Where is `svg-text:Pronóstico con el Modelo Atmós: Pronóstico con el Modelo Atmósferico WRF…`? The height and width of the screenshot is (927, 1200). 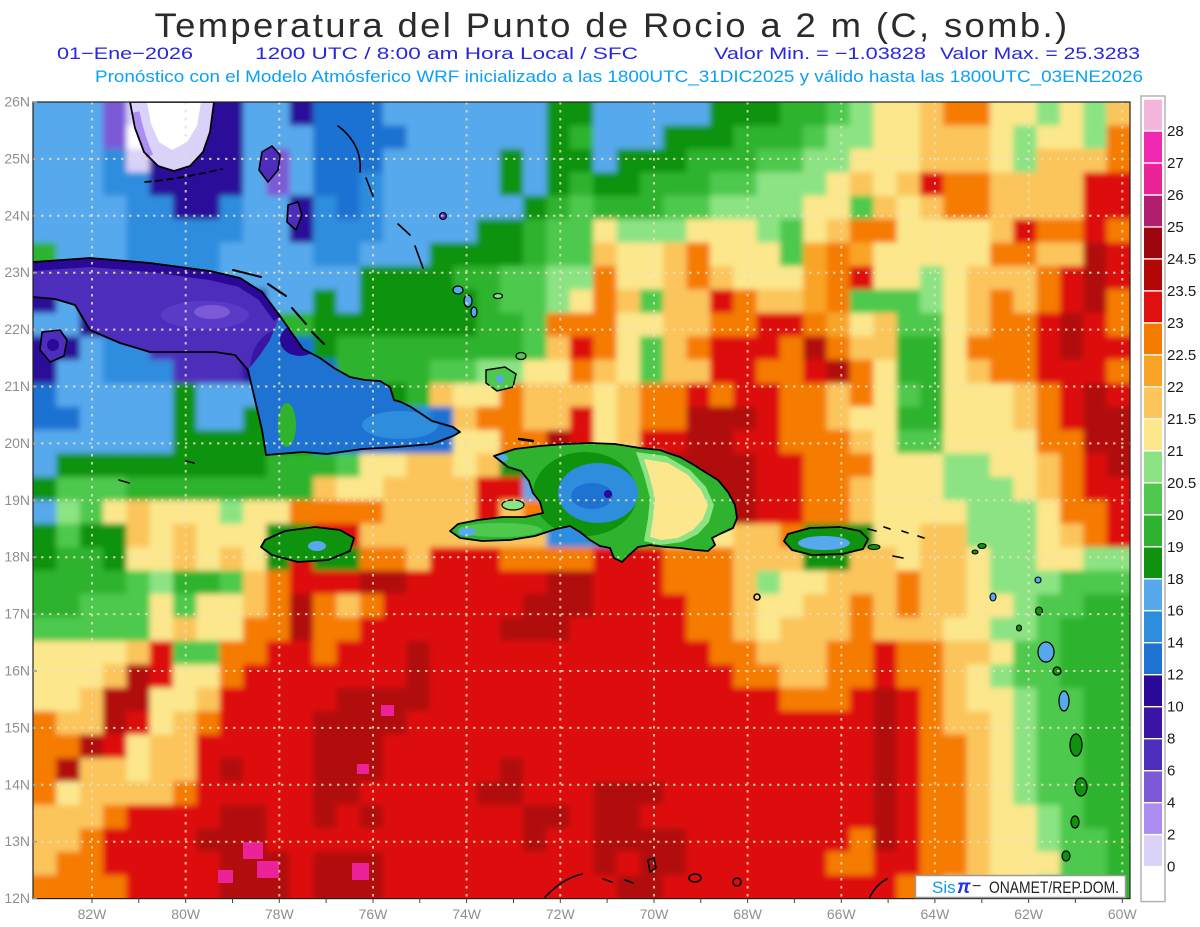
svg-text:Pronóstico con el Modelo Atmós: Pronóstico con el Modelo Atmósferico WRF… is located at coordinates (619, 76).